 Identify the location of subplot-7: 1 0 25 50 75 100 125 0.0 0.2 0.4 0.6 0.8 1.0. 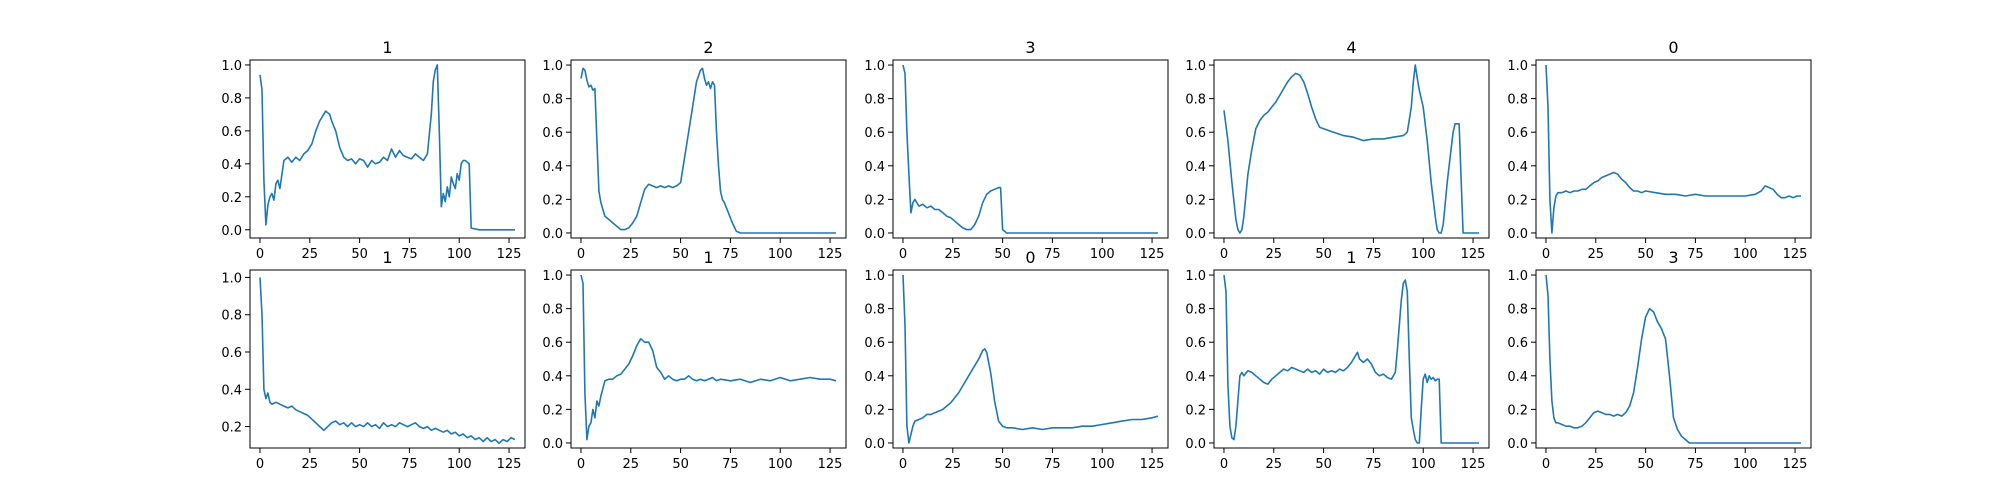
(694, 360).